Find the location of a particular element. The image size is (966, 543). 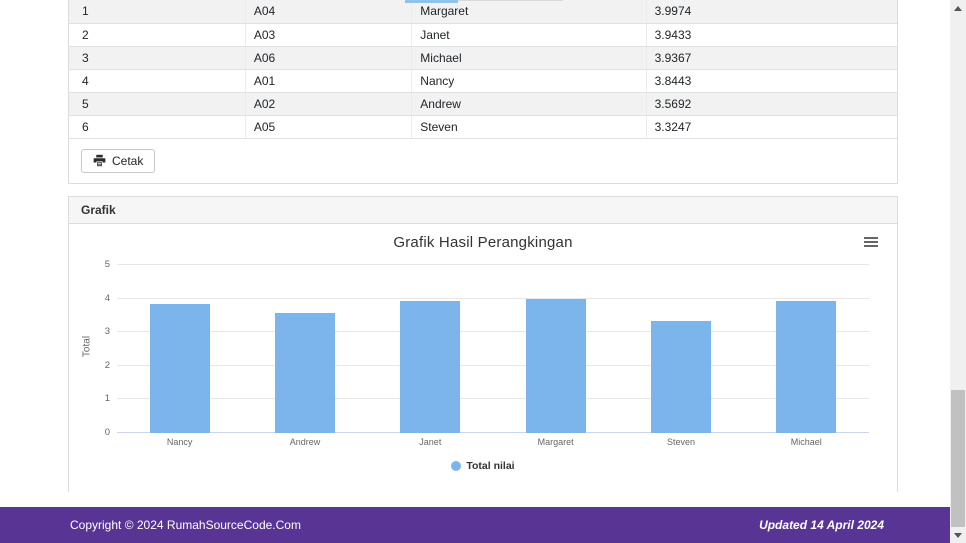

vertical-scrollbar is located at coordinates (958, 271).